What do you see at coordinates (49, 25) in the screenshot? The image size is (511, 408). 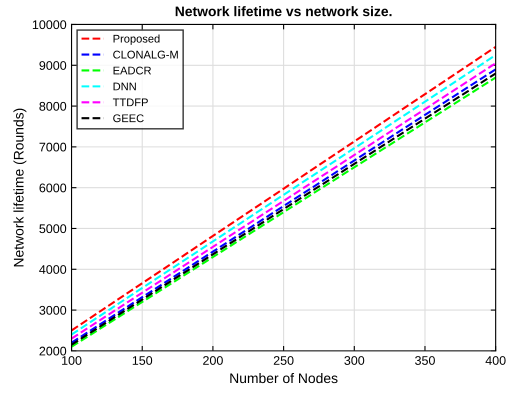 I see `y-tick-label: 10000` at bounding box center [49, 25].